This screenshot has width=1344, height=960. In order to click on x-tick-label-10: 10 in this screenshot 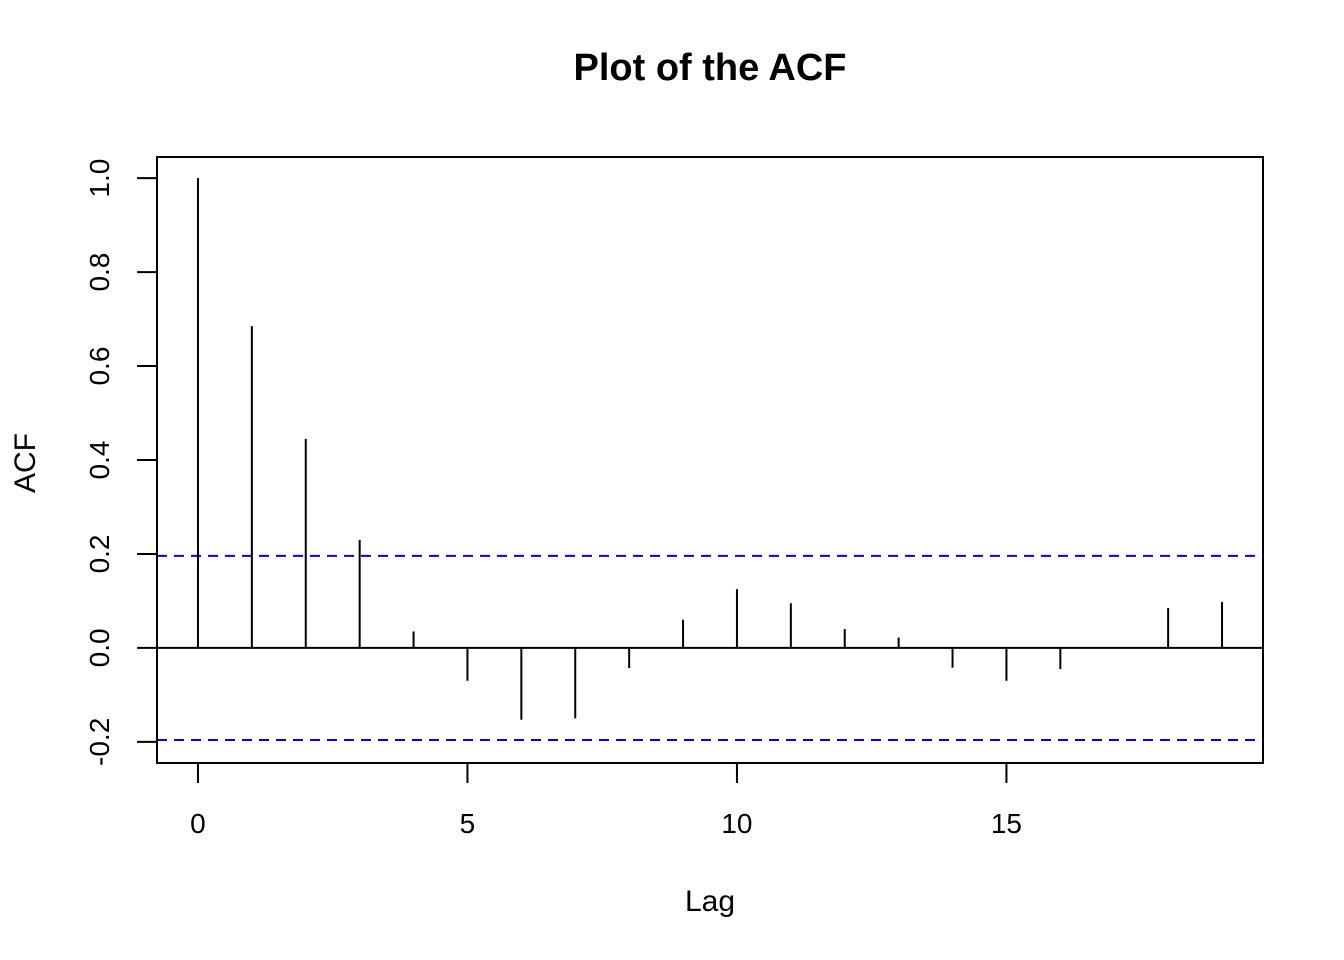, I will do `click(736, 823)`.